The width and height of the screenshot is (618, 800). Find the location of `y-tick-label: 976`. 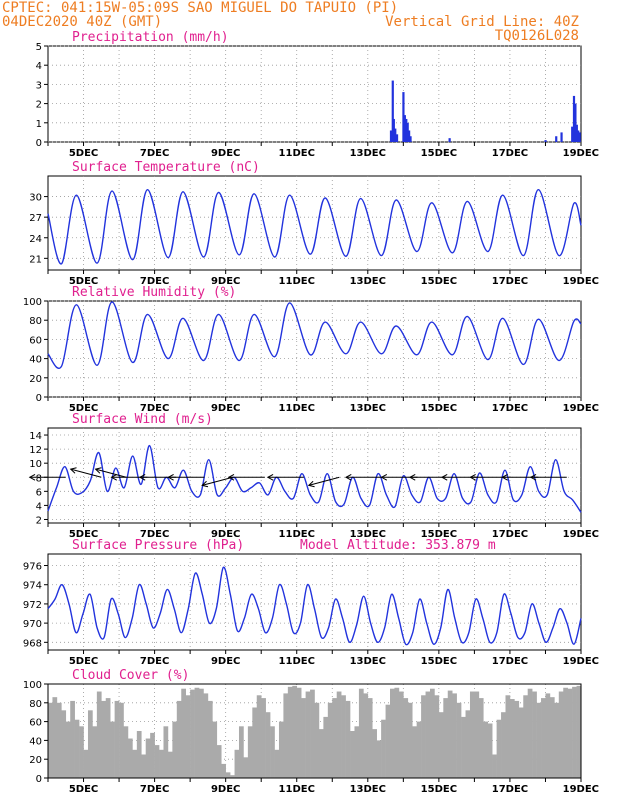

y-tick-label: 976 is located at coordinates (32, 567).